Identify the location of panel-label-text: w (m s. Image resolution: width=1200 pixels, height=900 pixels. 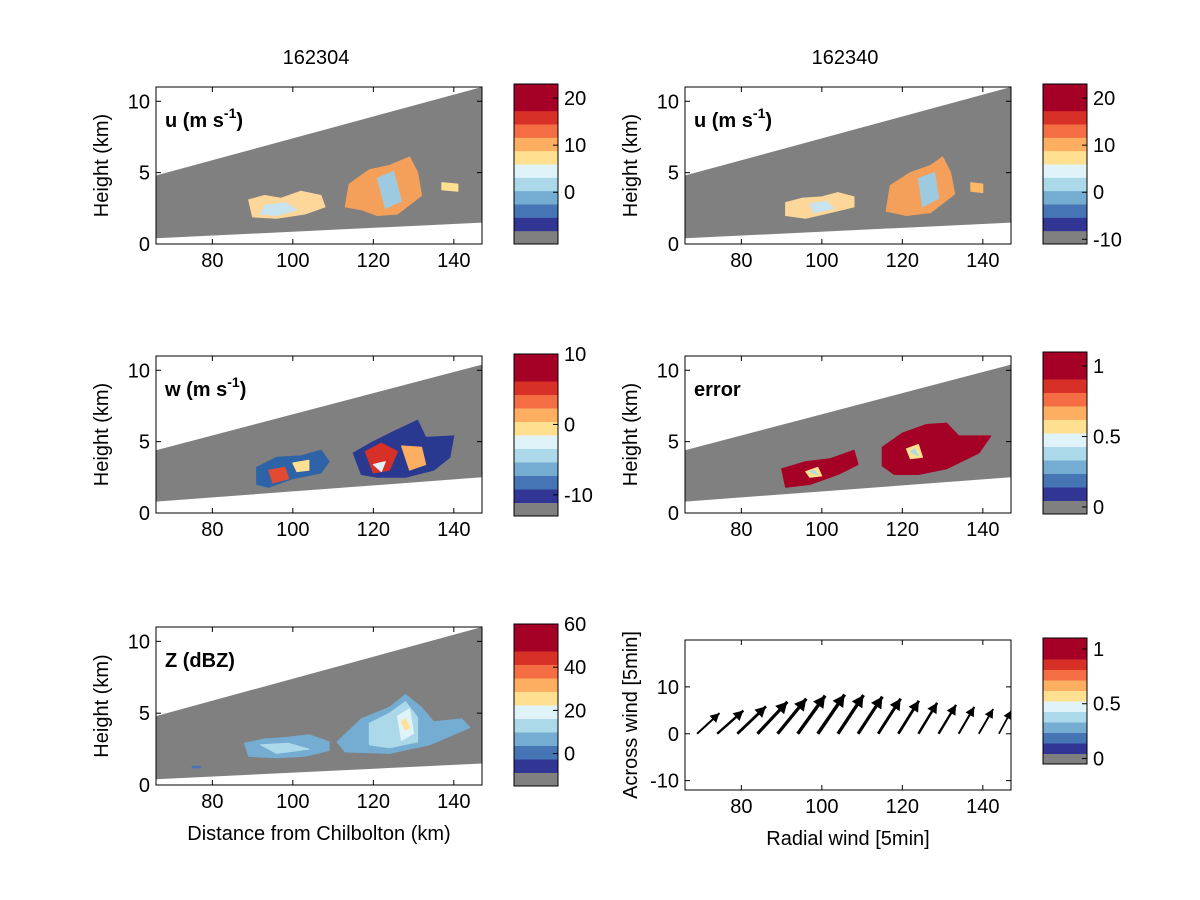
(195, 390).